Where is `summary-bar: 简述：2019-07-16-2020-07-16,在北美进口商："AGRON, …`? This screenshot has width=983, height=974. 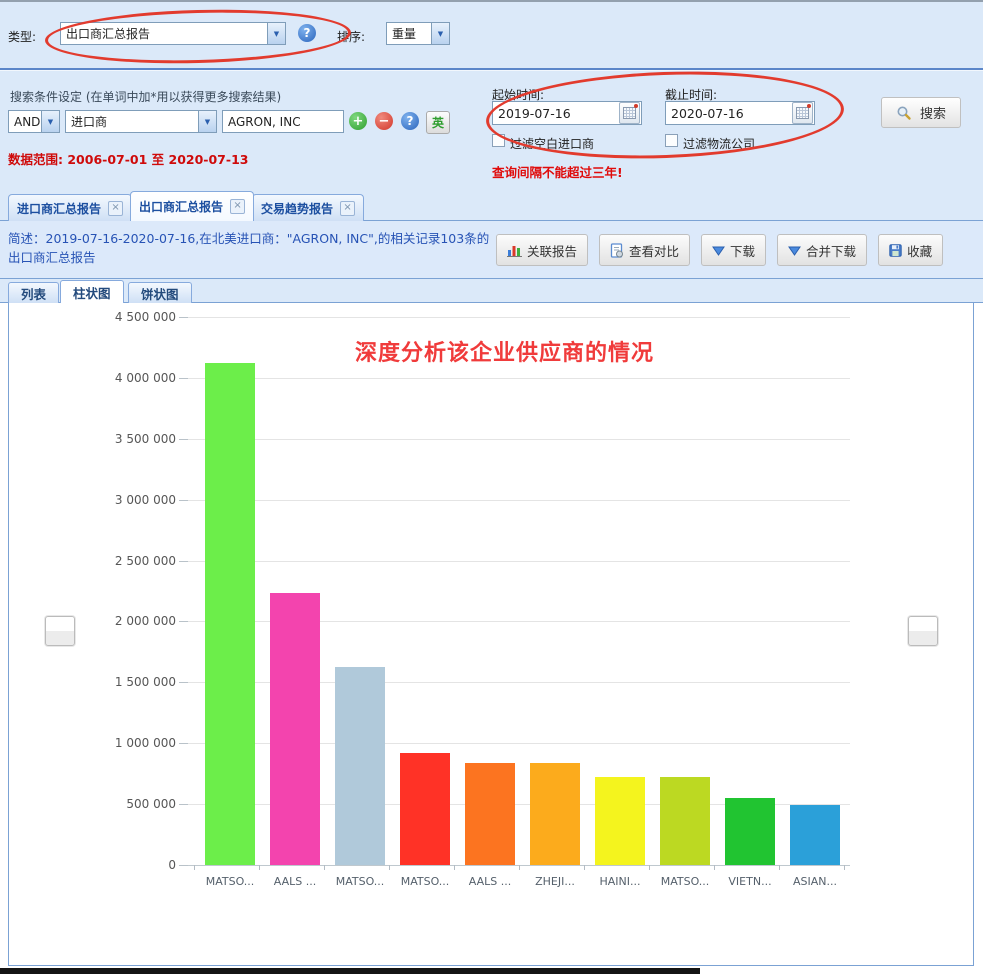
summary-bar: 简述：2019-07-16-2020-07-16,在北美进口商："AGRON, … is located at coordinates (491, 250).